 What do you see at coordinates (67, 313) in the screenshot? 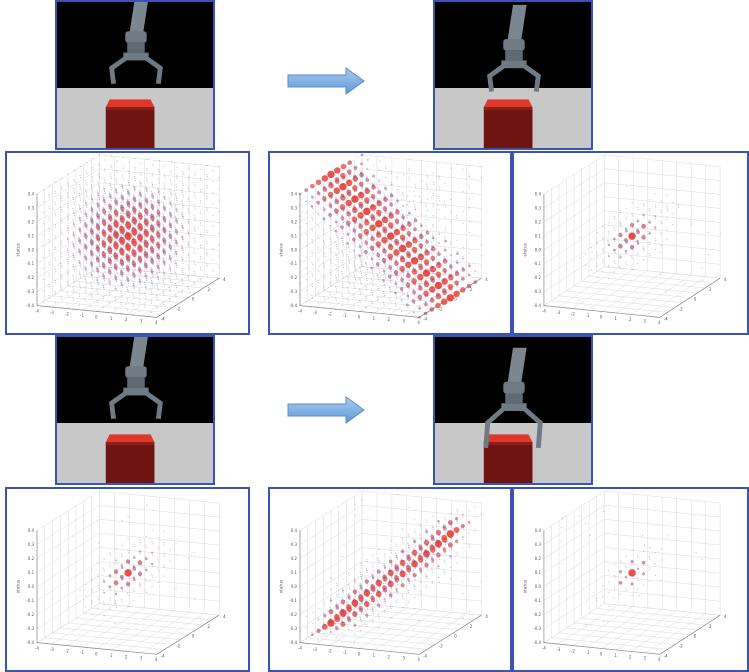
I see `x-tick-label: -2` at bounding box center [67, 313].